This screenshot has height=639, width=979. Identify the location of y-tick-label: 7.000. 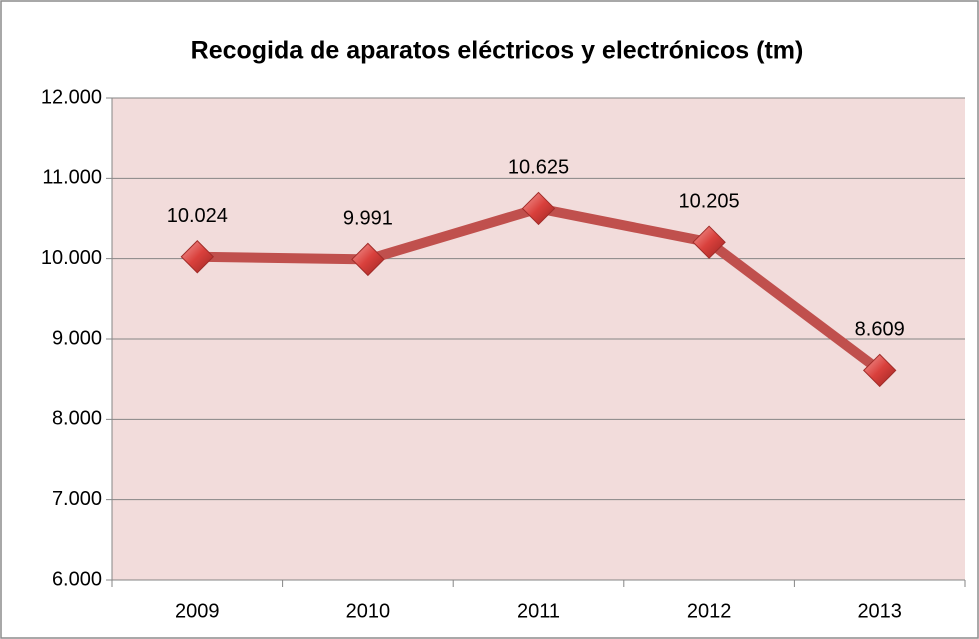
(77, 499).